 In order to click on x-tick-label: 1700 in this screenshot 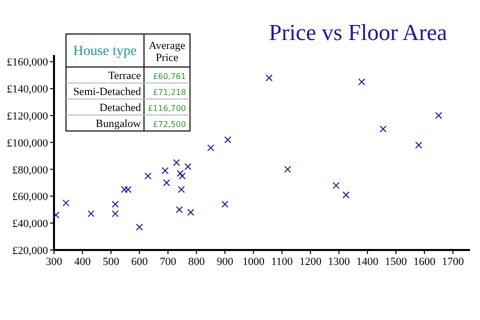, I will do `click(453, 262)`.